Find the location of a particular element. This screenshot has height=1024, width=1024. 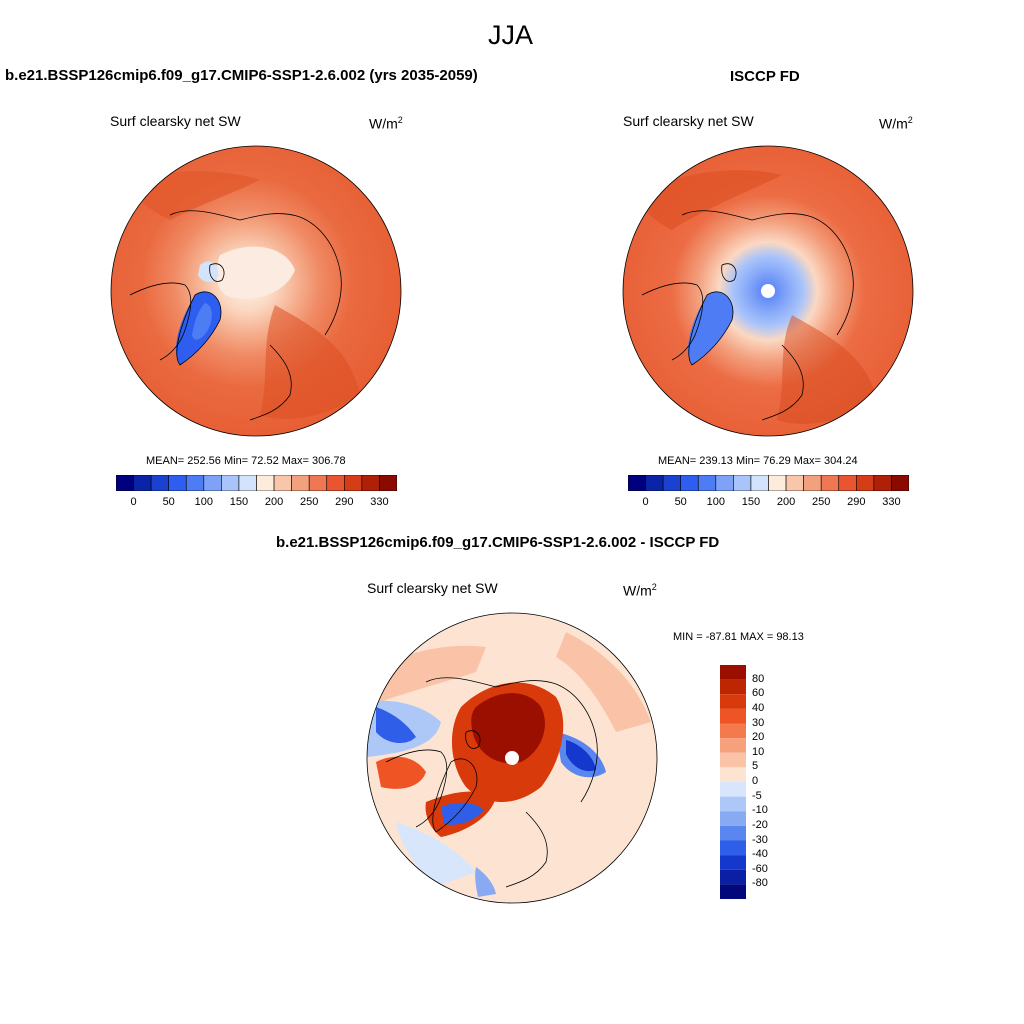

panel-3-colorbar-tick-label: -20 is located at coordinates (760, 824).